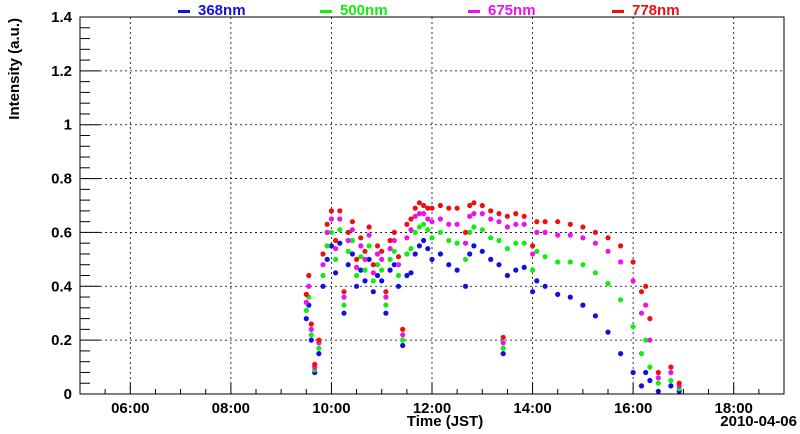 This screenshot has width=800, height=434. What do you see at coordinates (758, 421) in the screenshot?
I see `date-label: 2010-04-06` at bounding box center [758, 421].